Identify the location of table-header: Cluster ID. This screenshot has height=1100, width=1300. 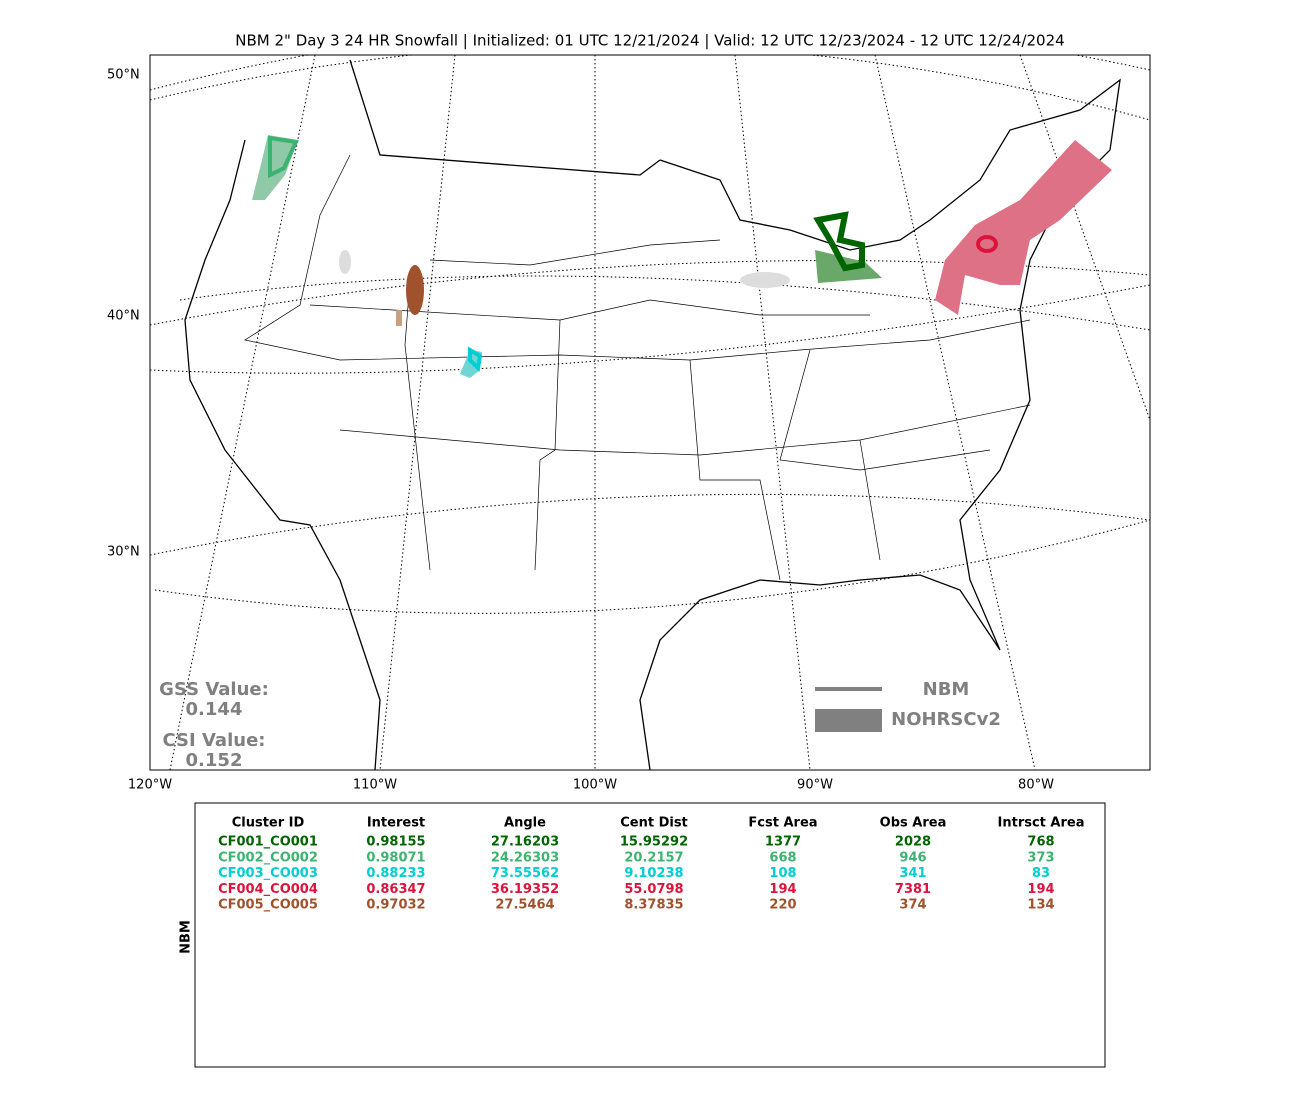
(268, 823).